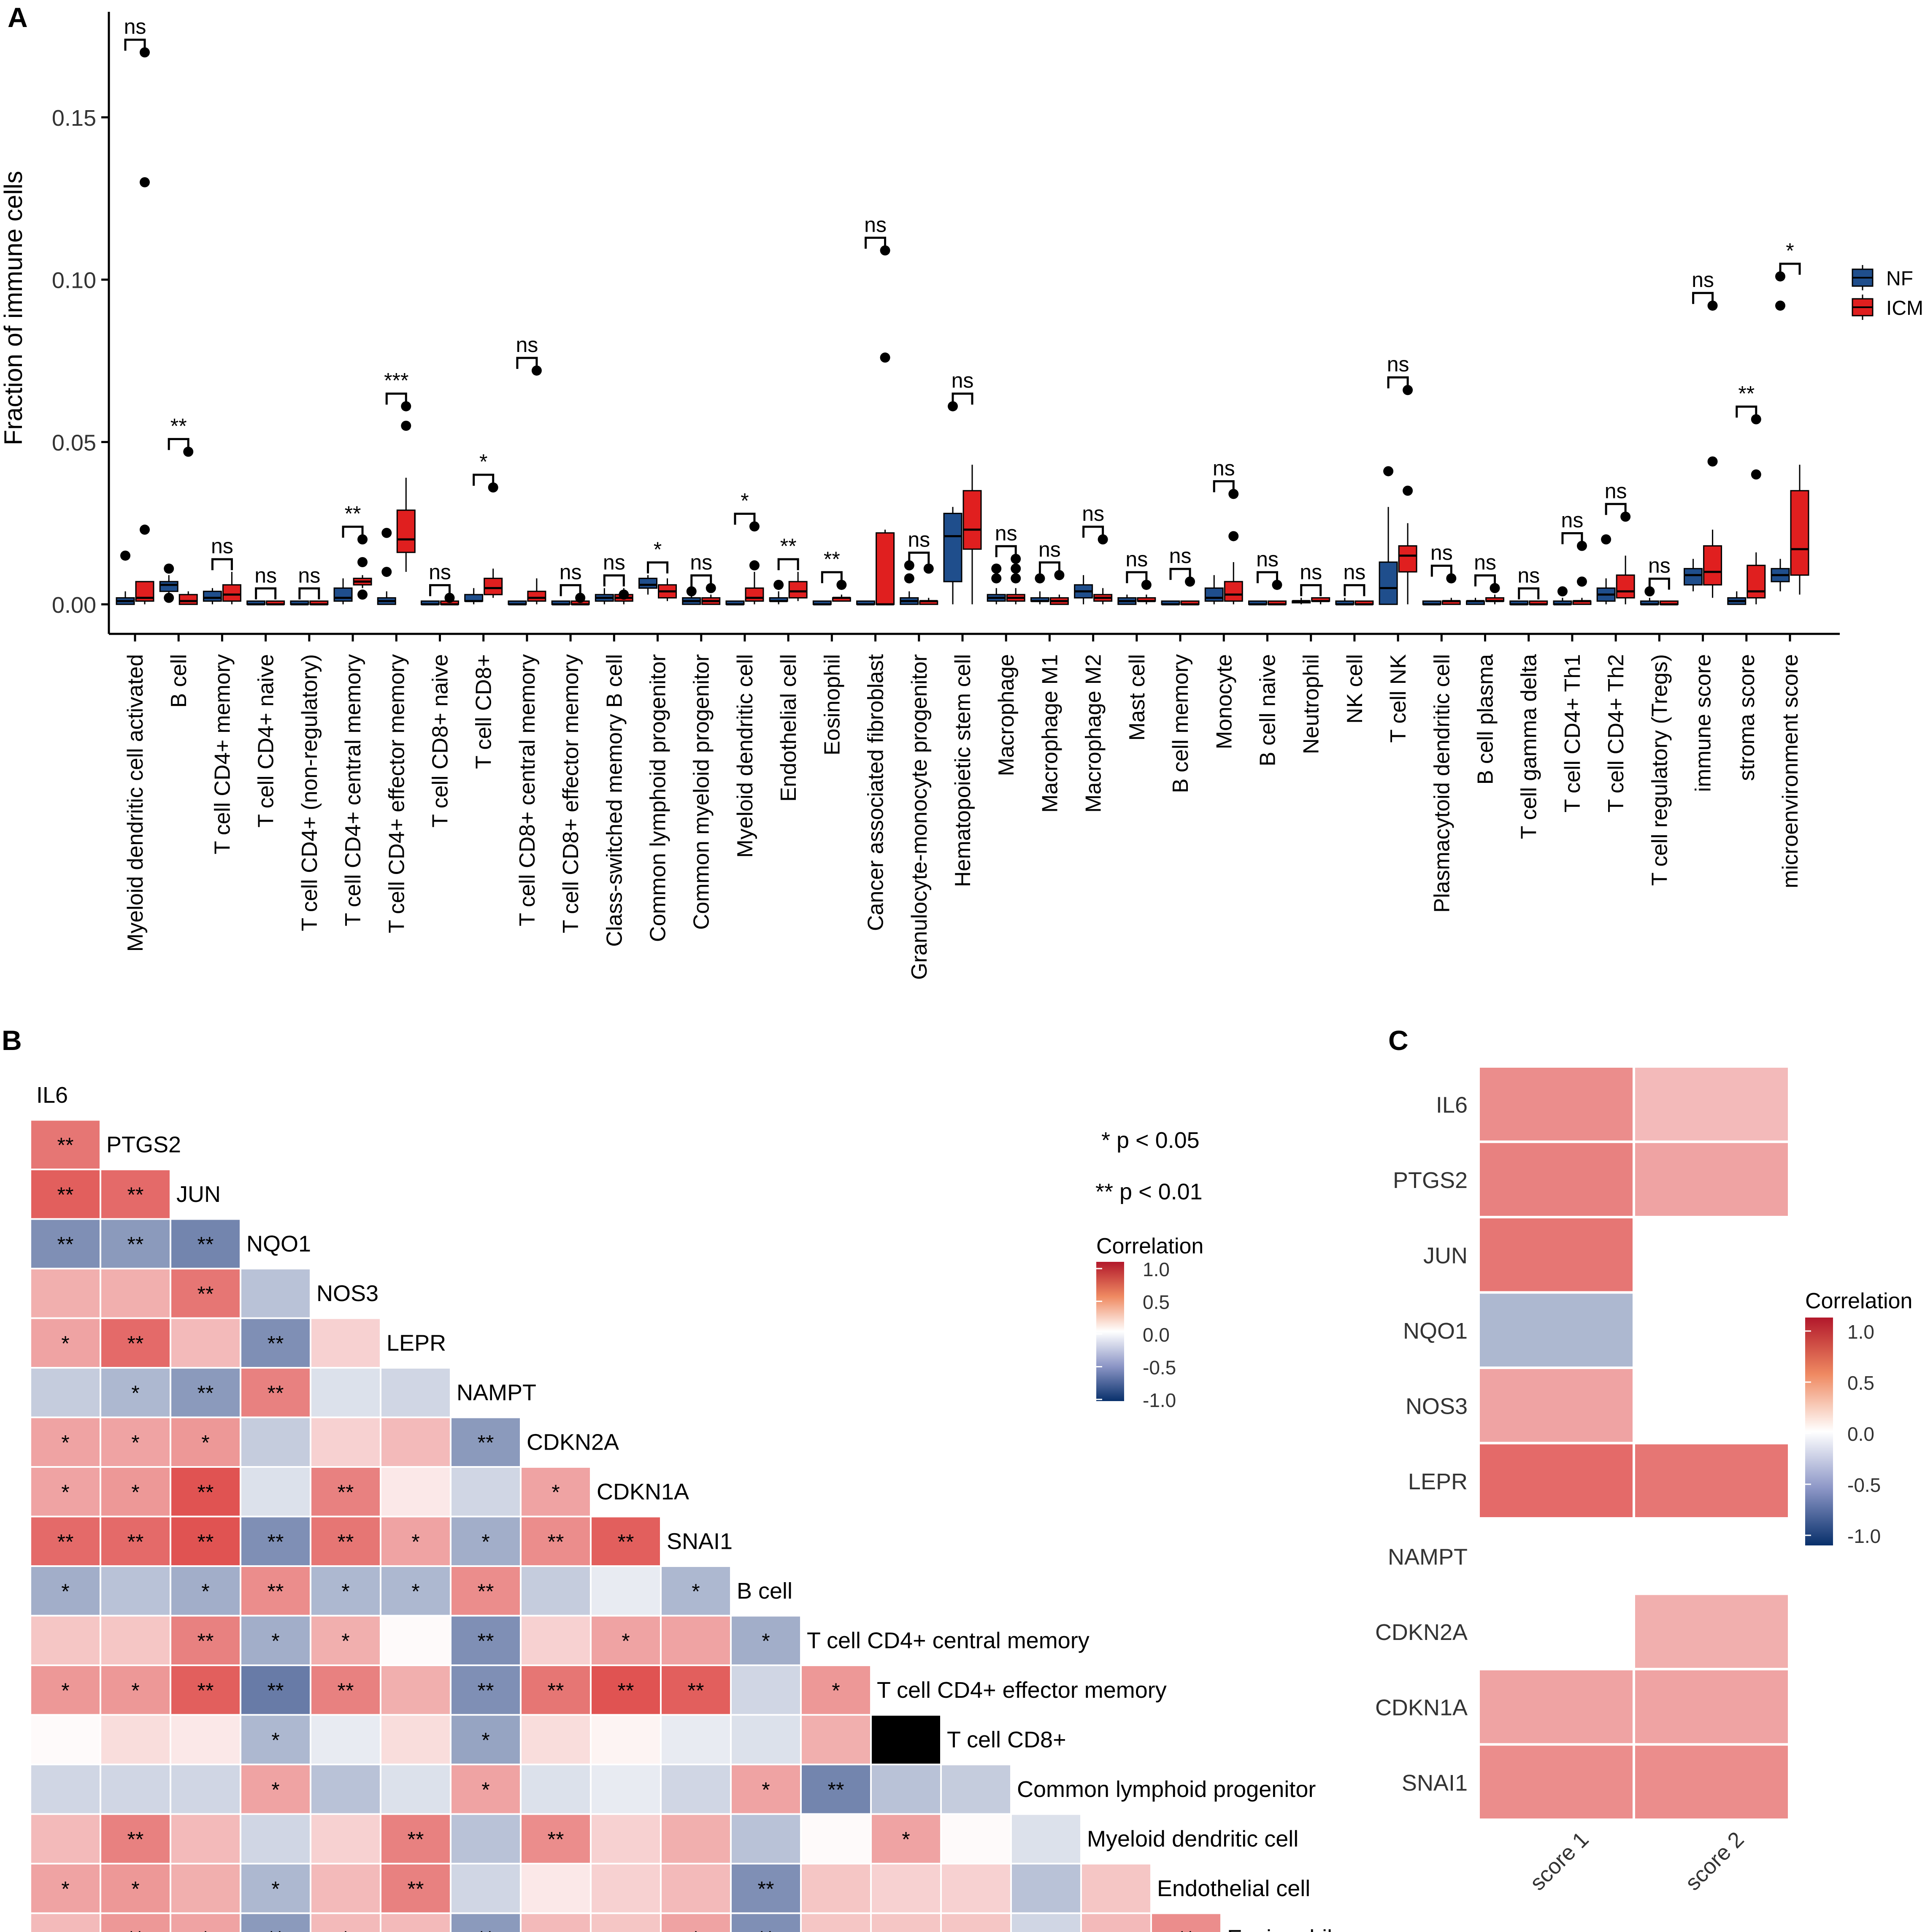 Image resolution: width=1925 pixels, height=1932 pixels. I want to click on colorbar-c-title: Correlation, so click(1858, 1301).